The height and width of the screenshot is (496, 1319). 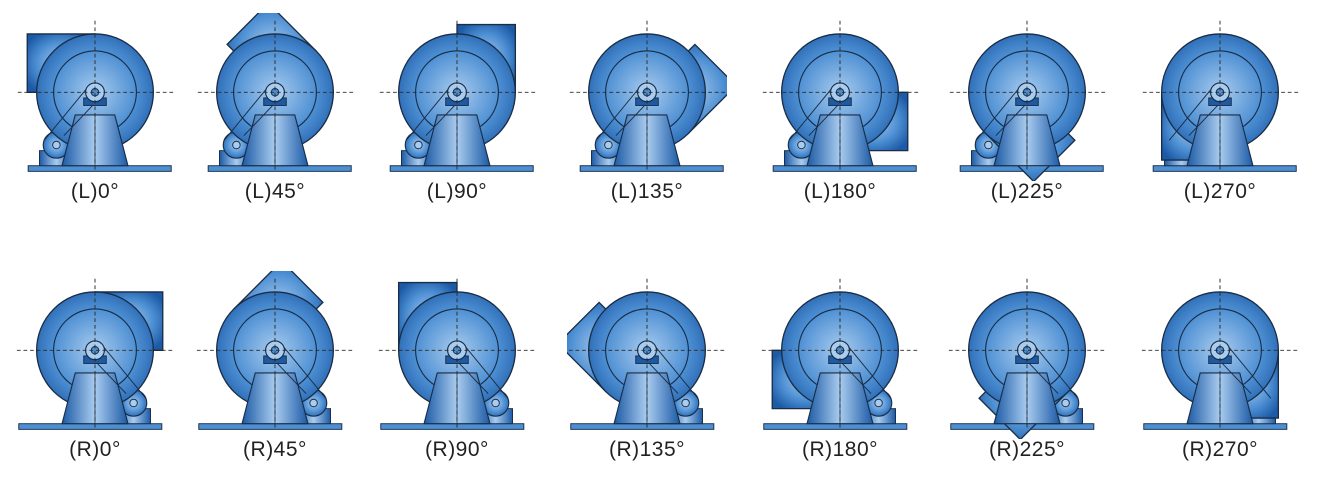 I want to click on fan-position-label: (L)0°, so click(x=95, y=191).